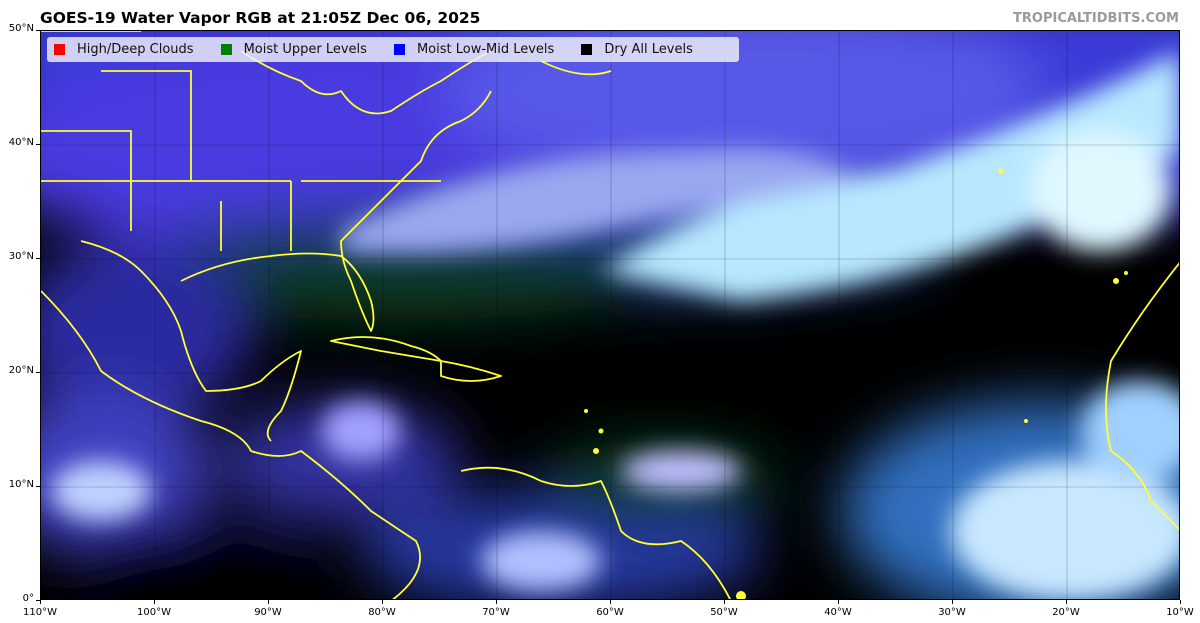  I want to click on x-axis-label: 10°W, so click(1180, 612).